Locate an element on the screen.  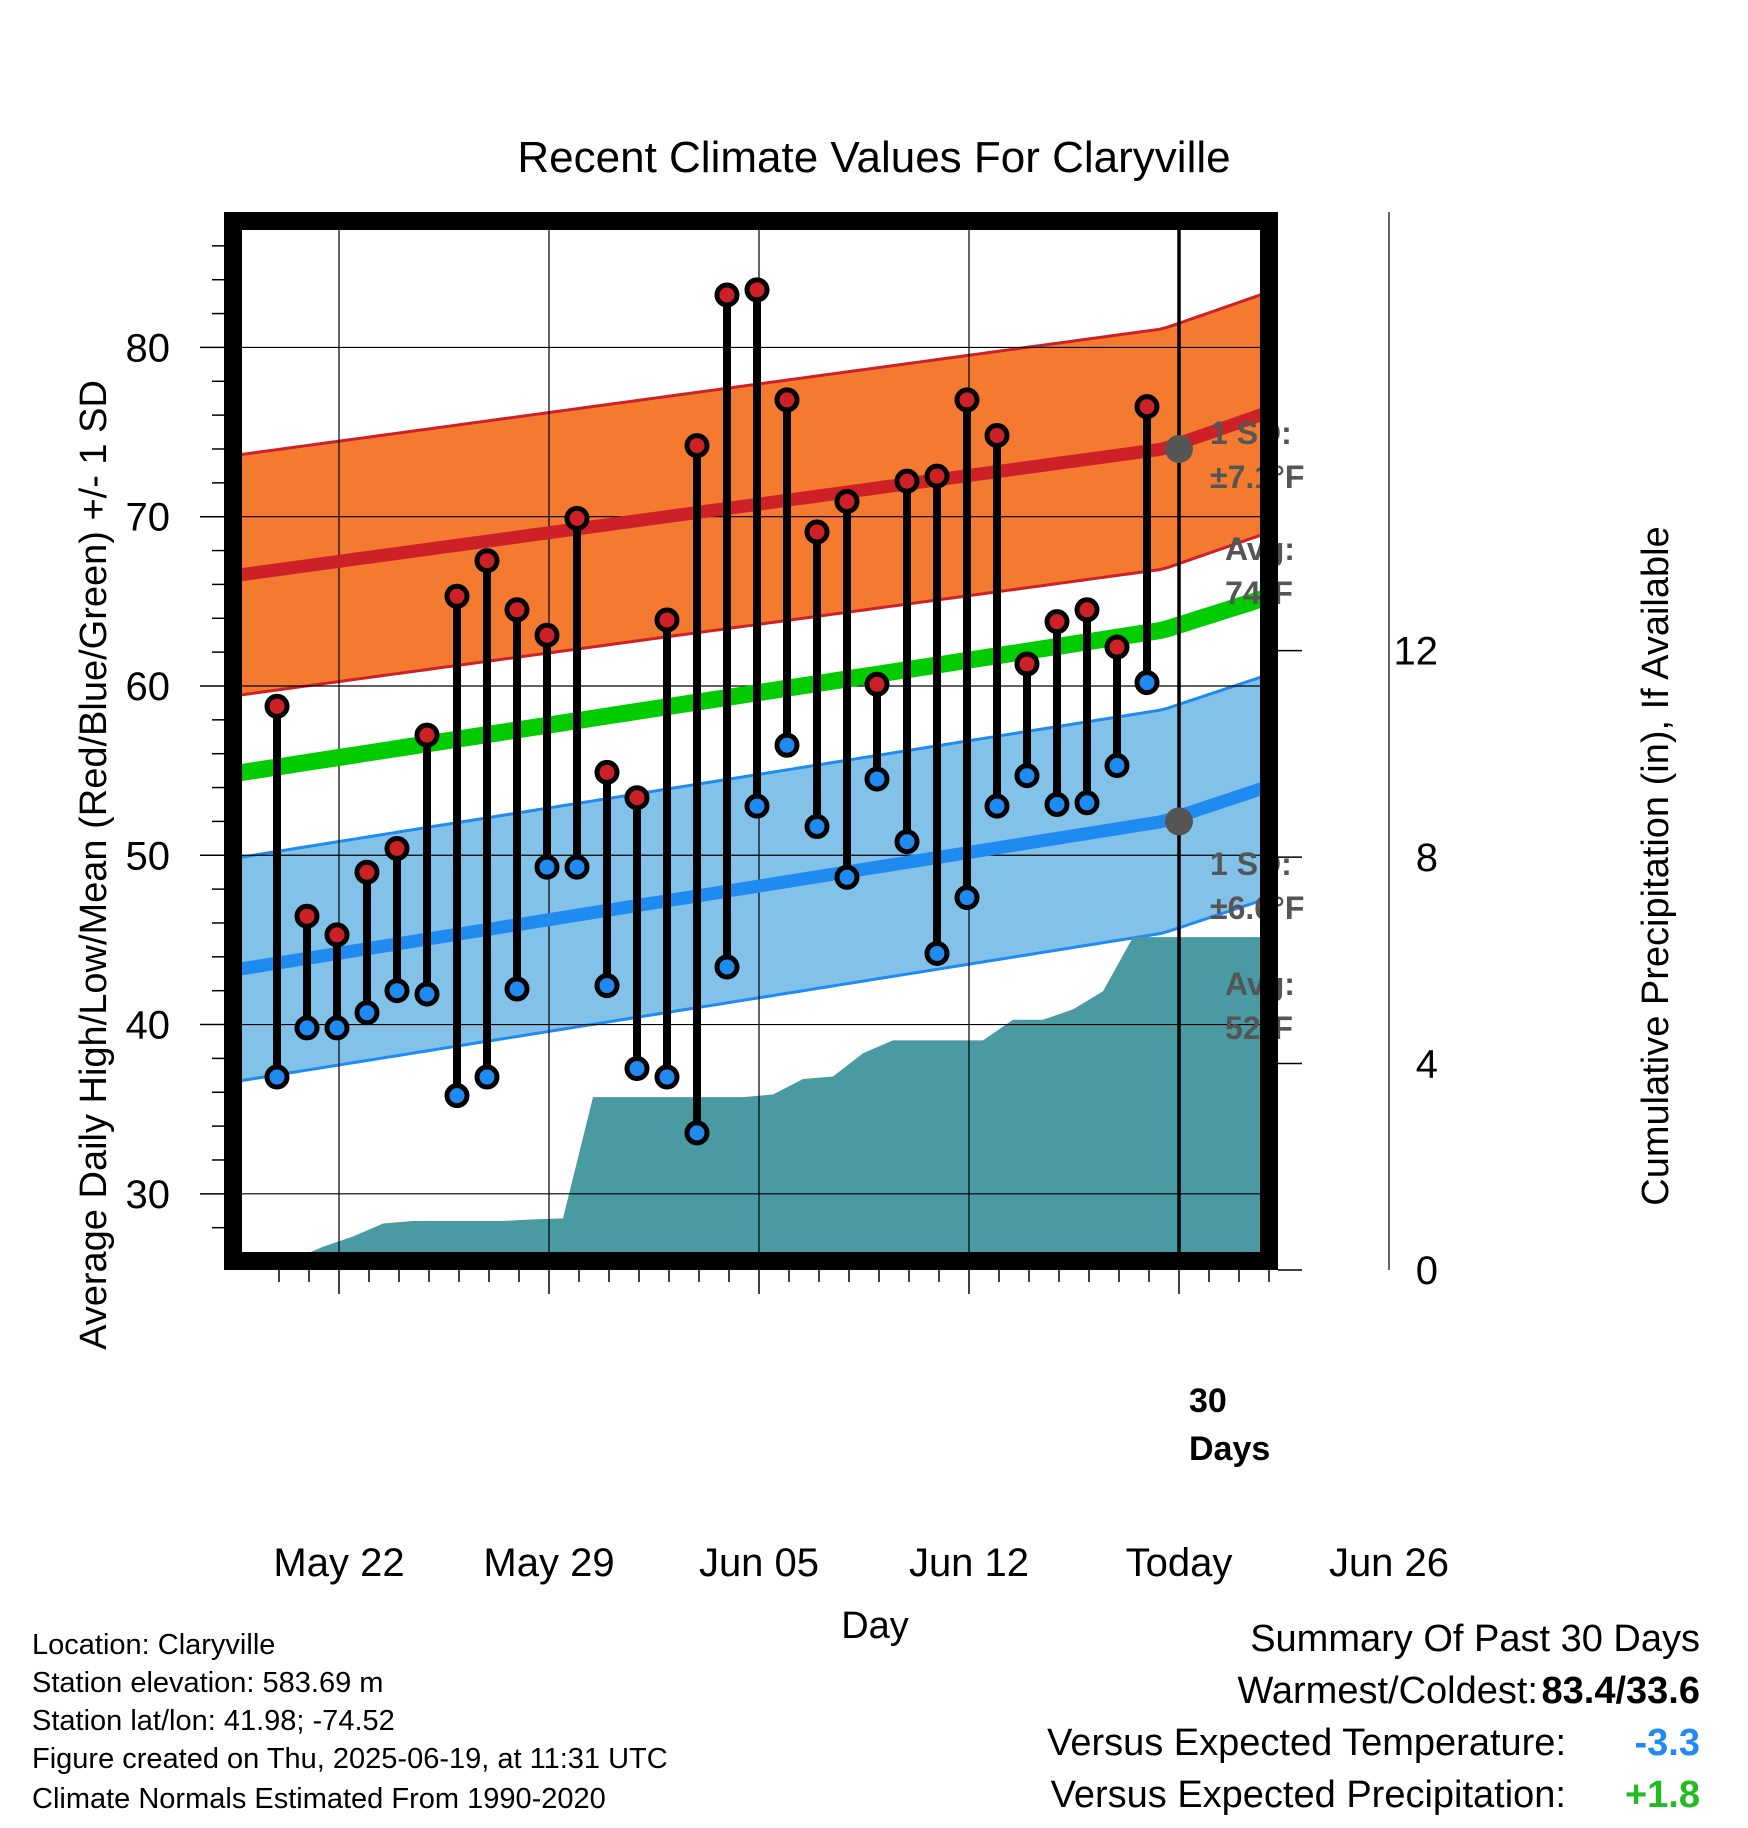
high-avg-value: 74°F is located at coordinates (1259, 593).